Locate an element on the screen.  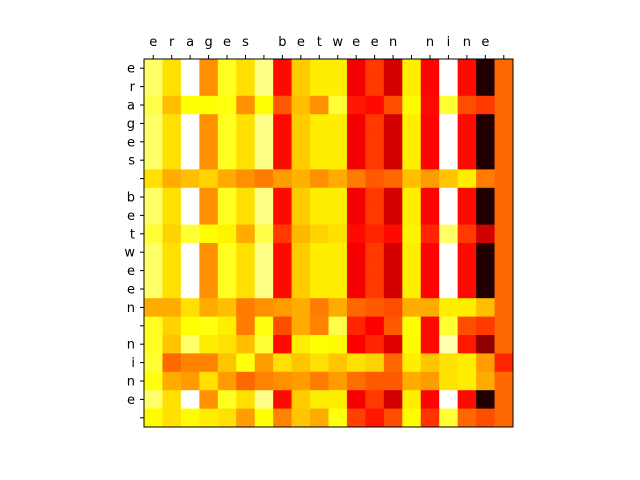
heatmap-cell-r14-c15 is located at coordinates (430, 326).